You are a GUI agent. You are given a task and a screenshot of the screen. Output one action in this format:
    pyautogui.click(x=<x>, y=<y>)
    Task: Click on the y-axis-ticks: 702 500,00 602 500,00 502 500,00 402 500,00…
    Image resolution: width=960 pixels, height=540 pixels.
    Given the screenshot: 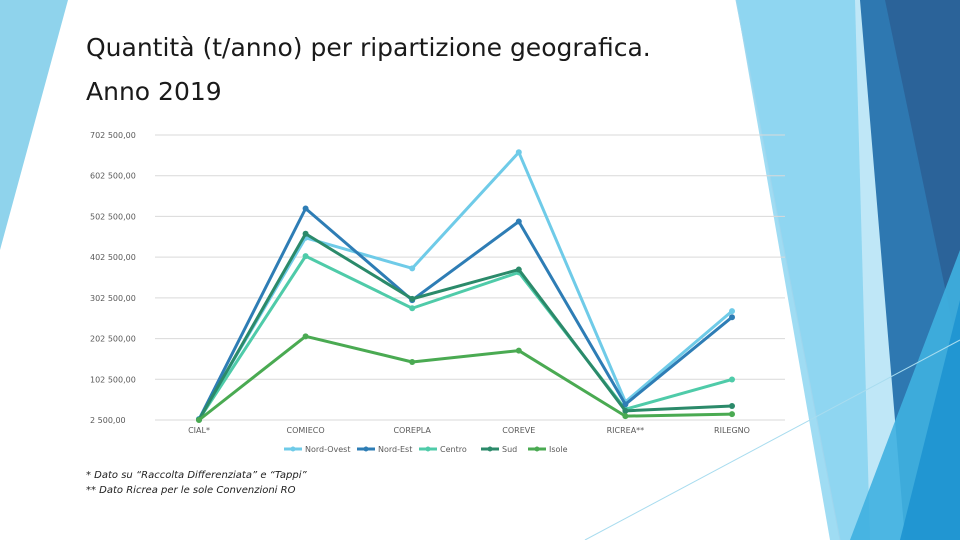 What is the action you would take?
    pyautogui.click(x=113, y=278)
    